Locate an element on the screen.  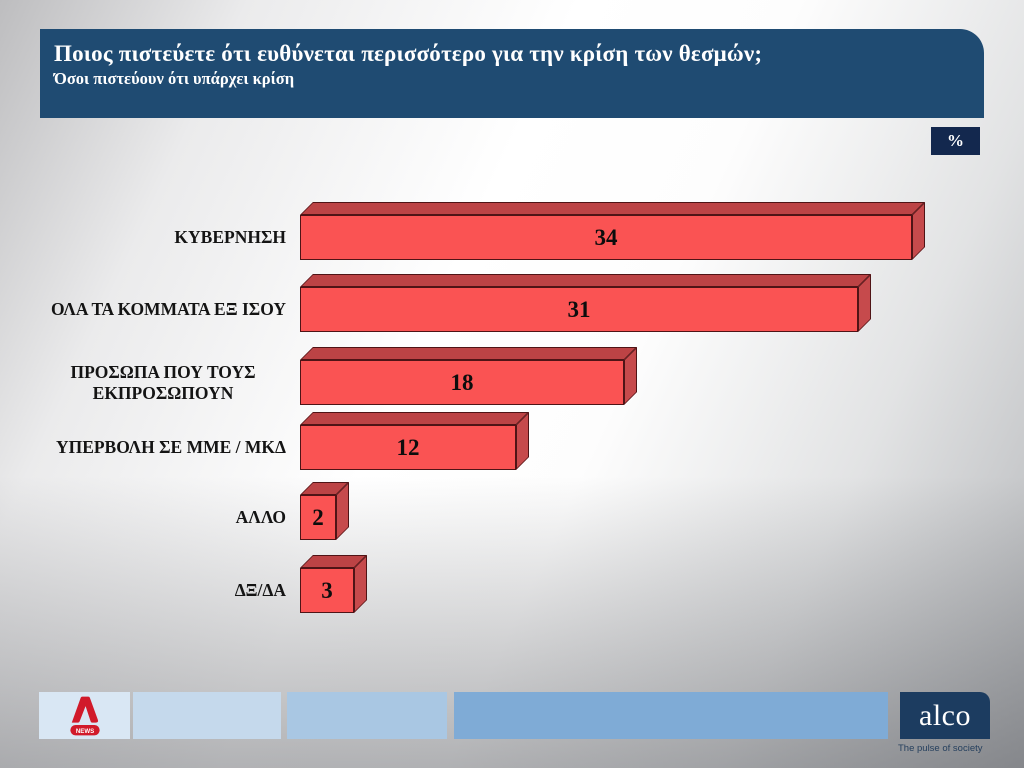
bar-row: ΑΛΛΟ 2 is located at coordinates (512, 511).